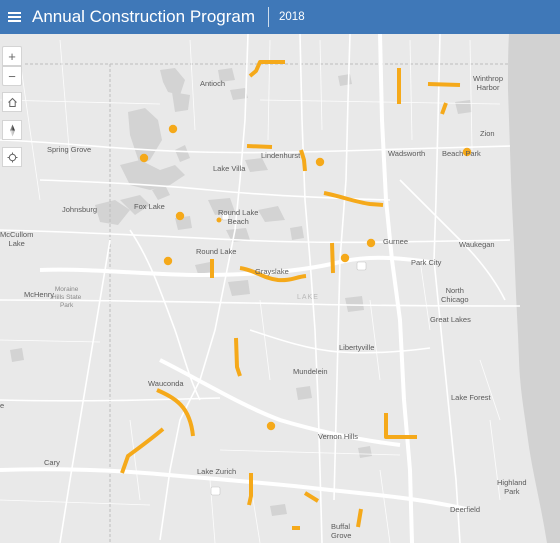 The image size is (560, 543). I want to click on place-label-lake-forest: Lake Forest, so click(471, 397).